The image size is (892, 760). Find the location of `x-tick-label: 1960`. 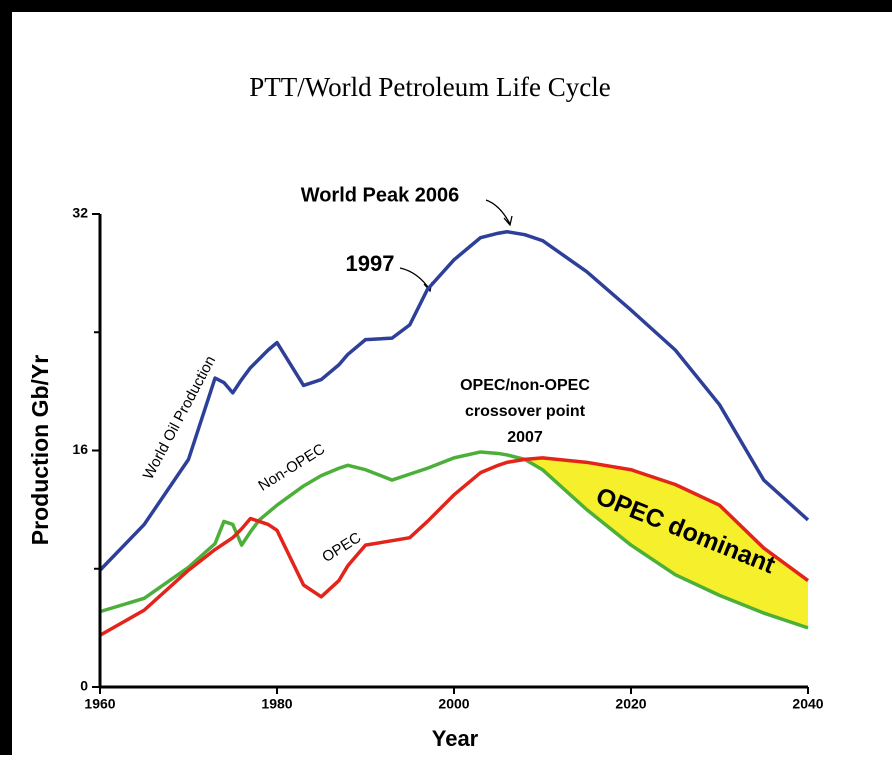

x-tick-label: 1960 is located at coordinates (99, 704).